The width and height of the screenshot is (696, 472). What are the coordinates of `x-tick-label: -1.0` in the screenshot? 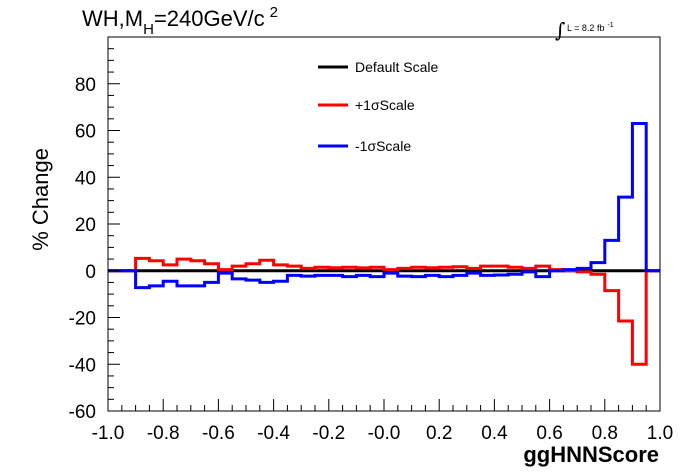 It's located at (108, 433).